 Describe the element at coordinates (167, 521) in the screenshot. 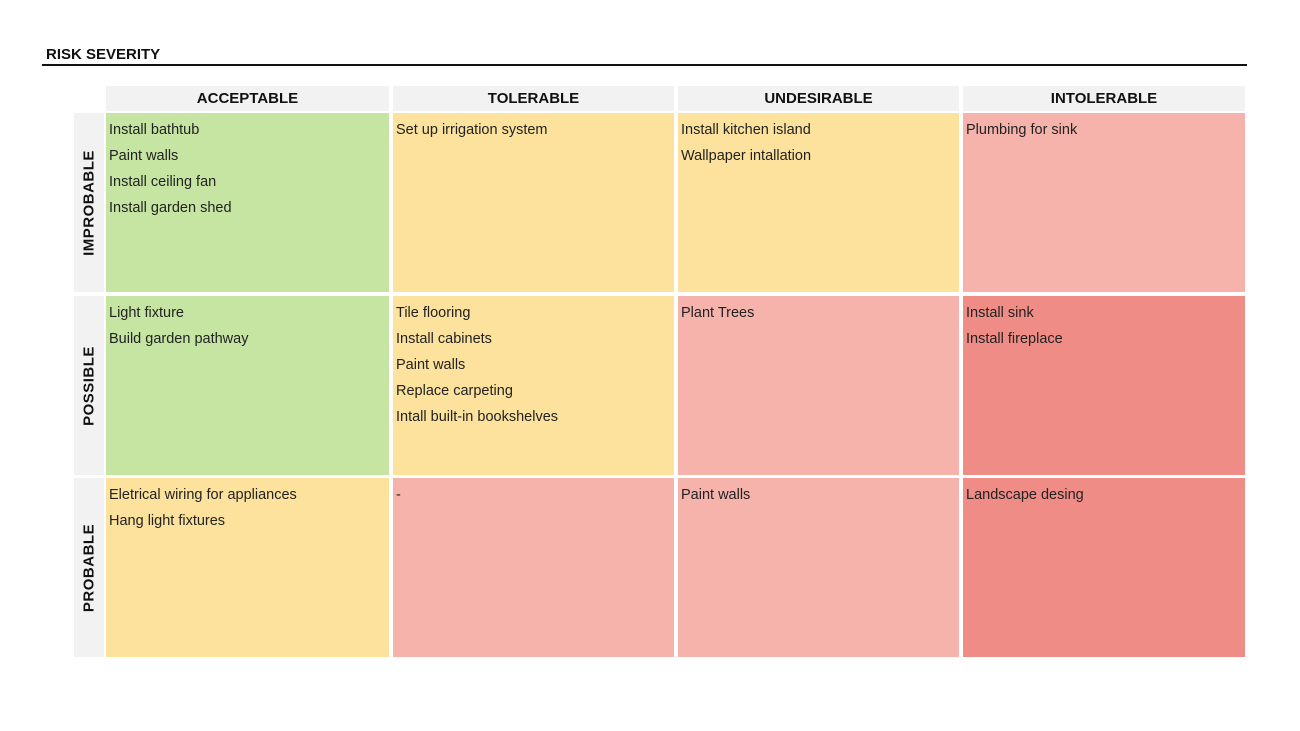

I see `cell-item: Hang light fixtures` at that location.